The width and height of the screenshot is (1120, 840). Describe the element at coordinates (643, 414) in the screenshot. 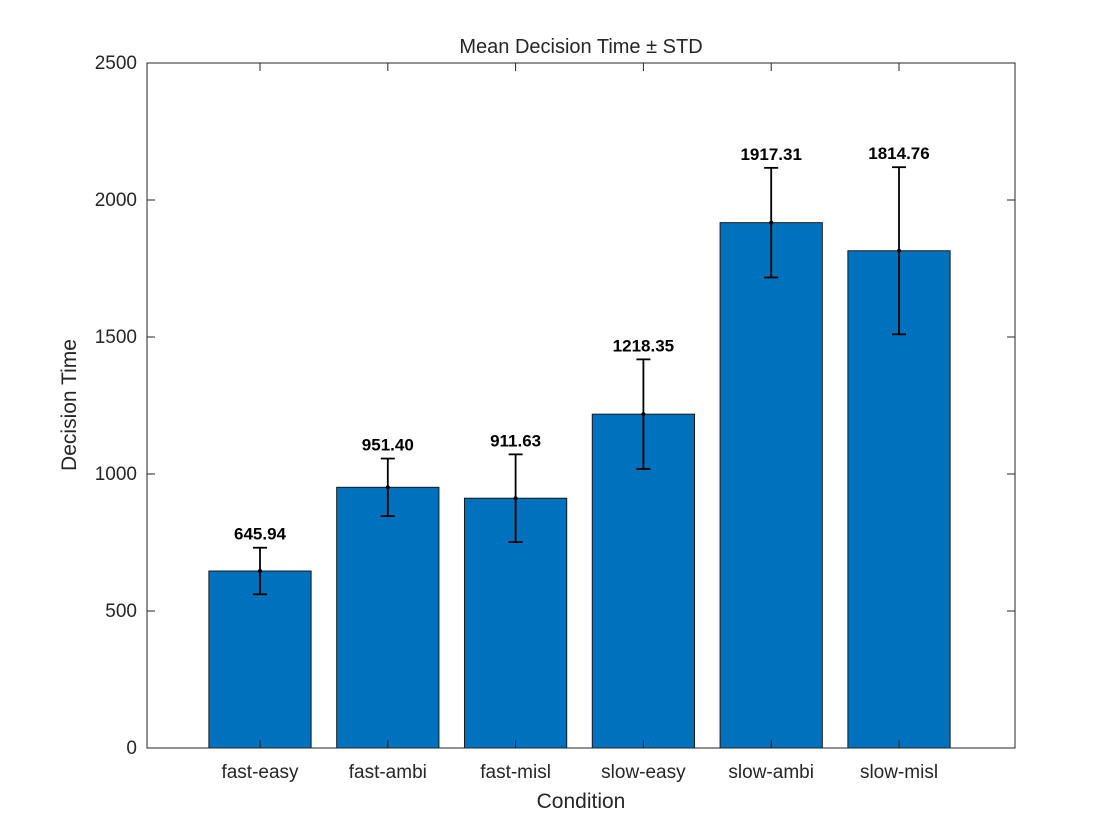

I see `mean-marker-slow-easy` at that location.